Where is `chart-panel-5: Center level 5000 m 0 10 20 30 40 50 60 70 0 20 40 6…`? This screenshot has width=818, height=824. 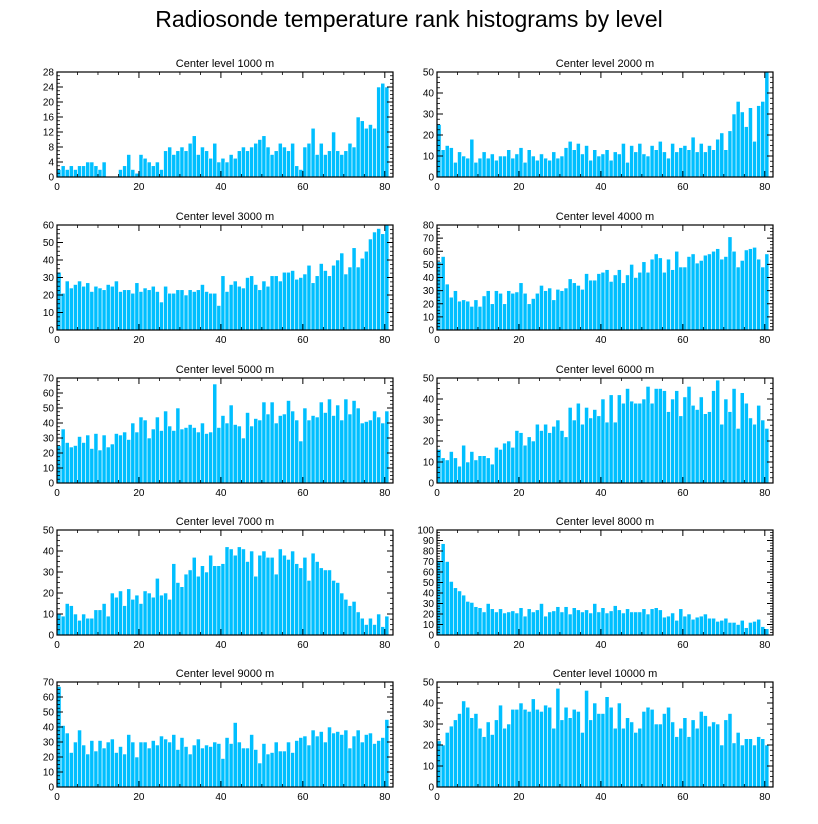 chart-panel-5: Center level 5000 m 0 10 20 30 40 50 60 70 0 20 40 6… is located at coordinates (218, 431).